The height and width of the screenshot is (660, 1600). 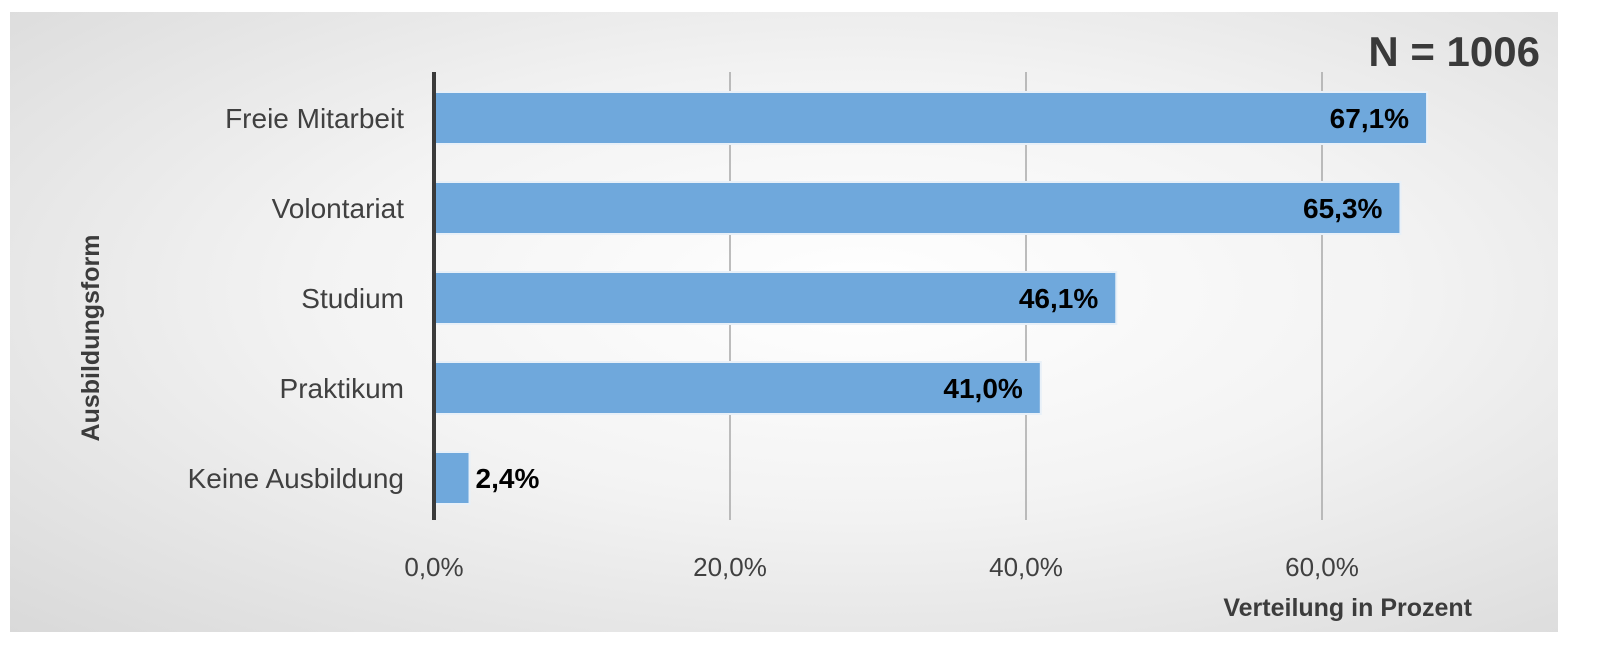 I want to click on category-label: Praktikum, so click(x=342, y=388).